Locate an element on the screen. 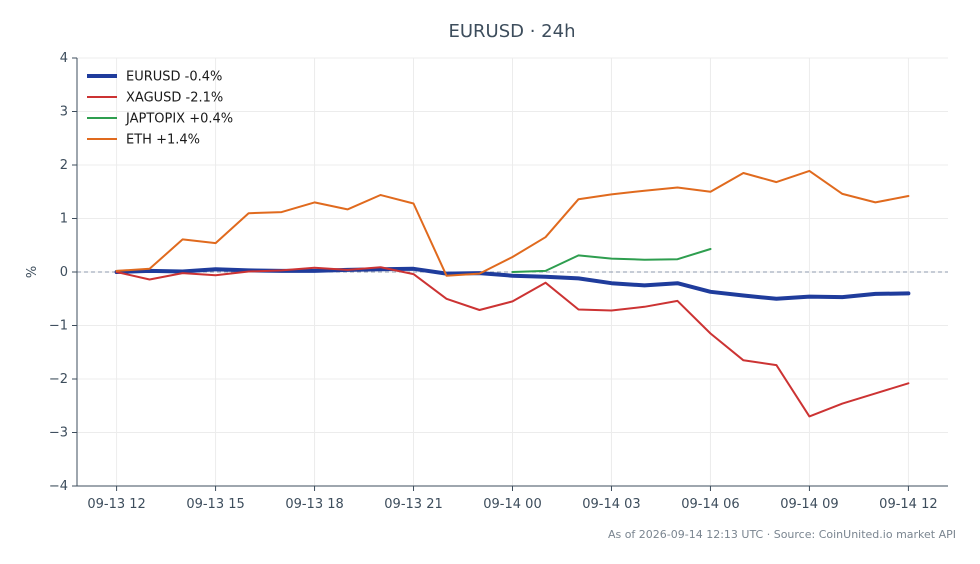 The width and height of the screenshot is (980, 564). legend-label-1: XAGUSD -2.1% is located at coordinates (174, 98).